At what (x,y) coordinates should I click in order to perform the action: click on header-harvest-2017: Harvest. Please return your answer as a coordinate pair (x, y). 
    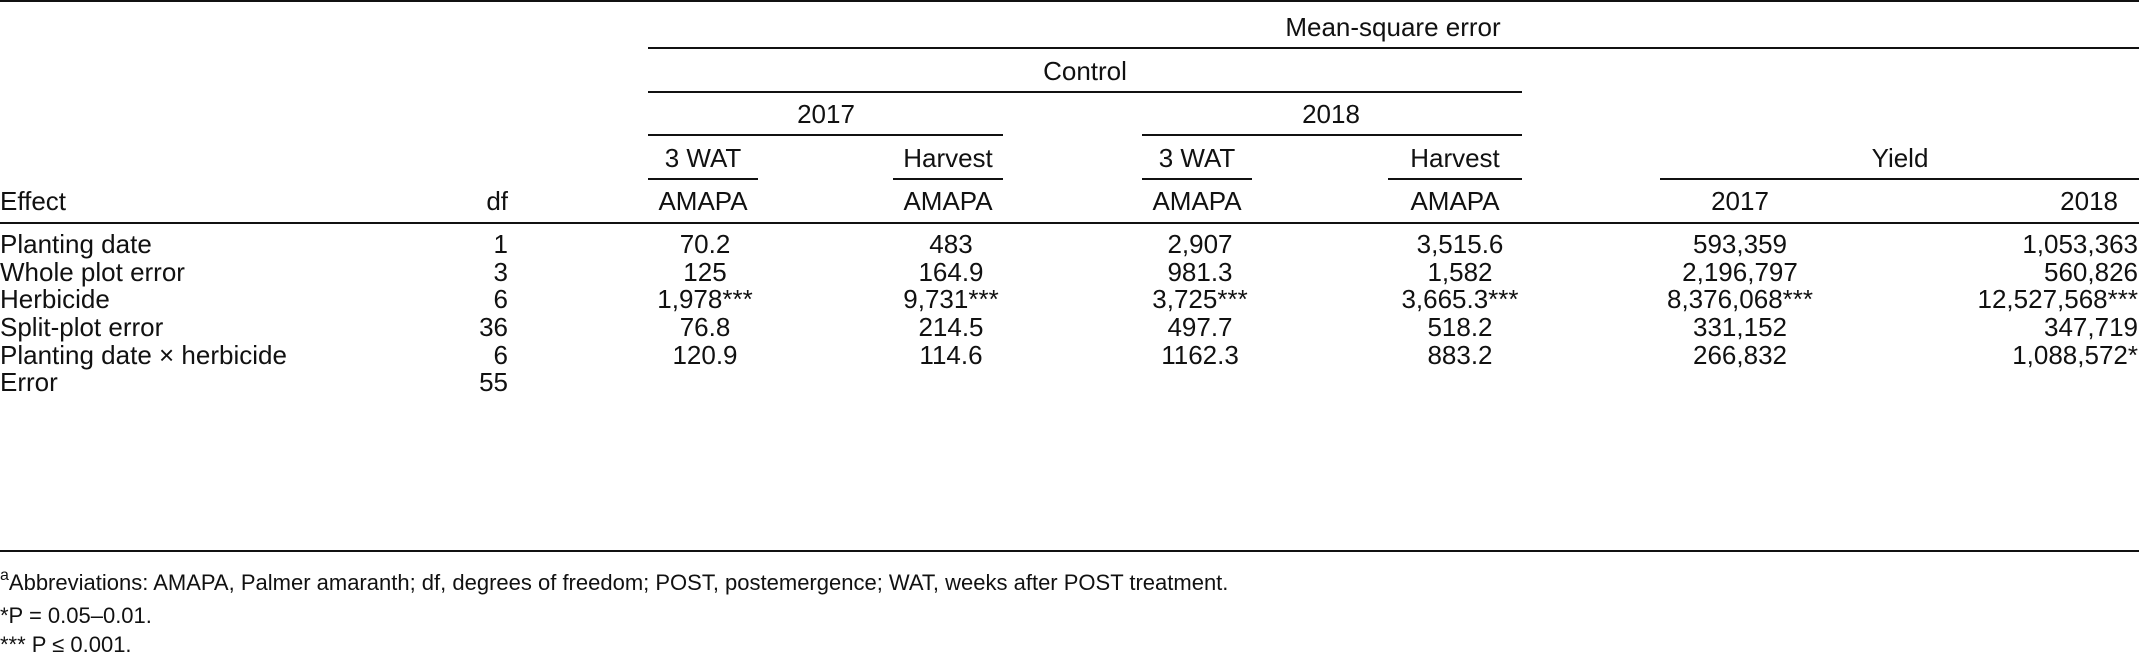
    Looking at the image, I should click on (948, 158).